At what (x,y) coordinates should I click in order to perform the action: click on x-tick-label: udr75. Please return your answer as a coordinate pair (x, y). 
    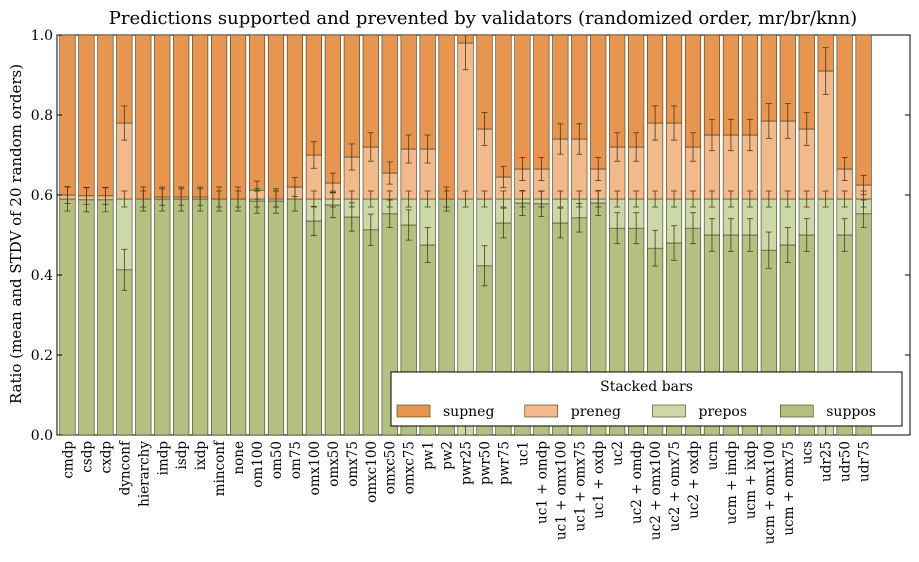
    Looking at the image, I should click on (865, 461).